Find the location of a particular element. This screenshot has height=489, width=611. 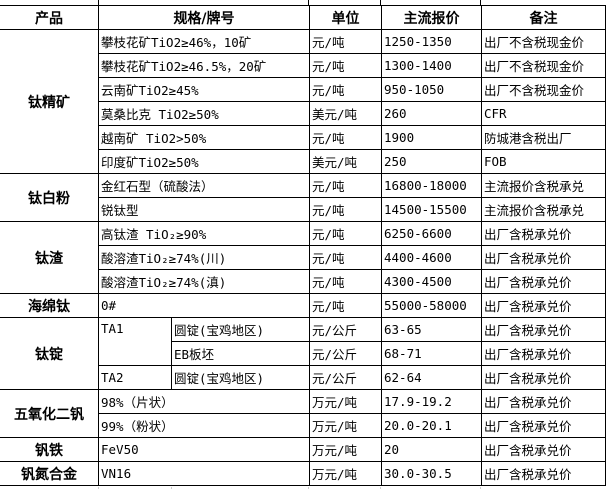

grade-cell: TA2 is located at coordinates (135, 377).